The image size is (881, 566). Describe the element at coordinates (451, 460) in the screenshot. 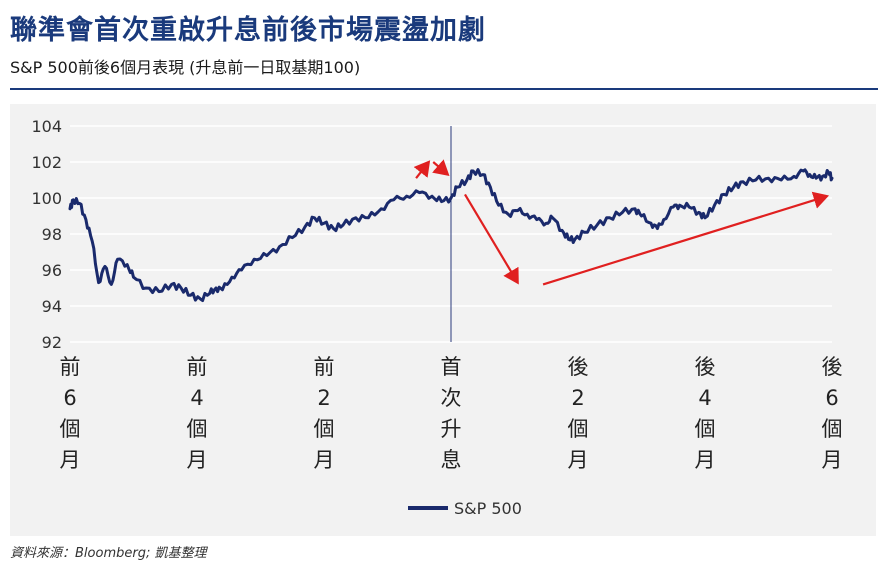

I see `x-tick-label: 息` at that location.